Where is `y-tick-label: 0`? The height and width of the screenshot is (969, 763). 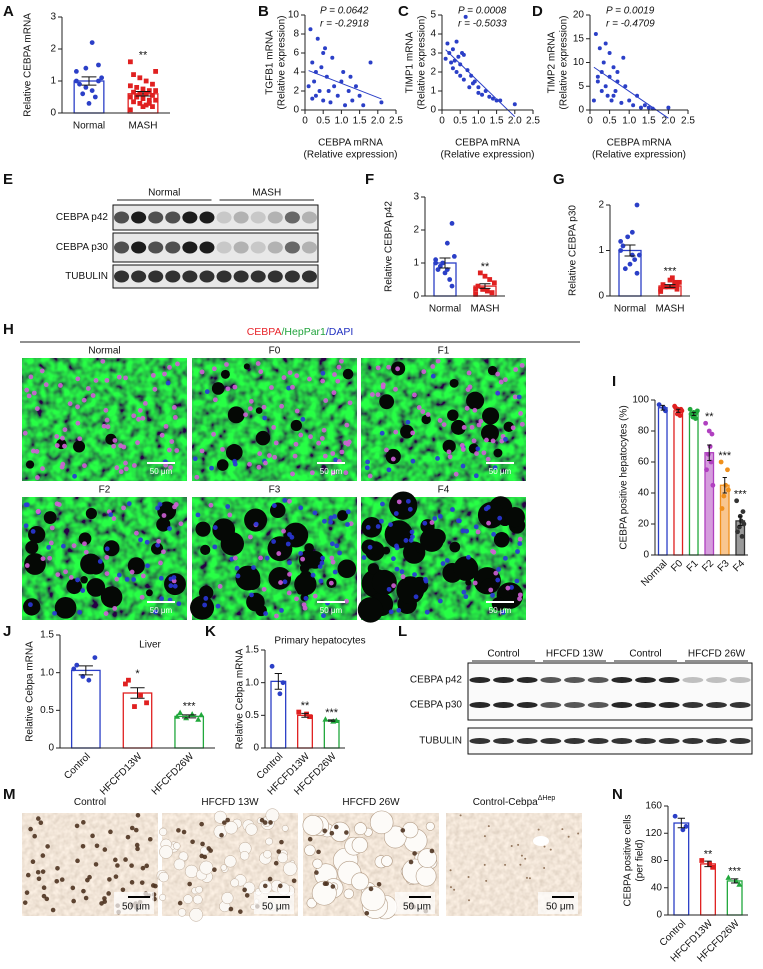
y-tick-label: 0 is located at coordinates (659, 915).